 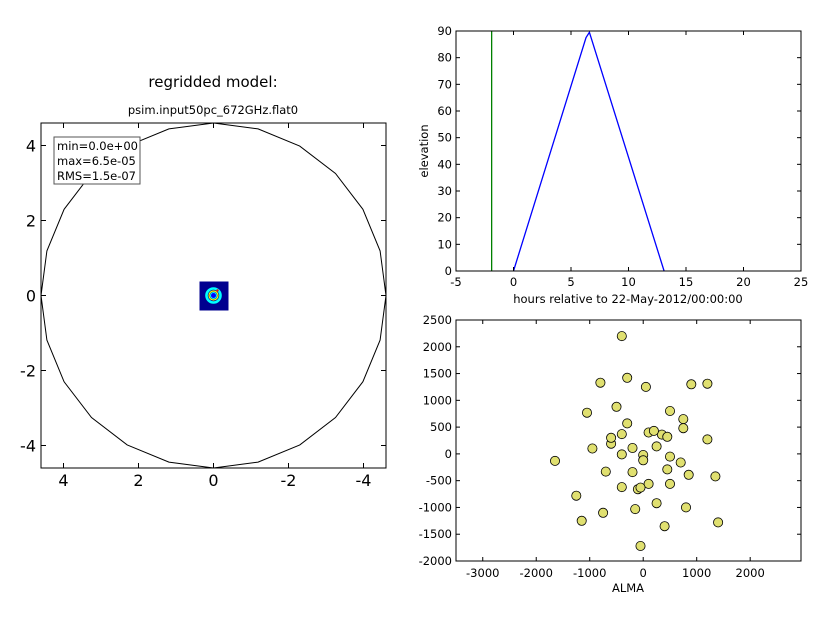 What do you see at coordinates (364, 480) in the screenshot?
I see `model-x-tick-label: -4` at bounding box center [364, 480].